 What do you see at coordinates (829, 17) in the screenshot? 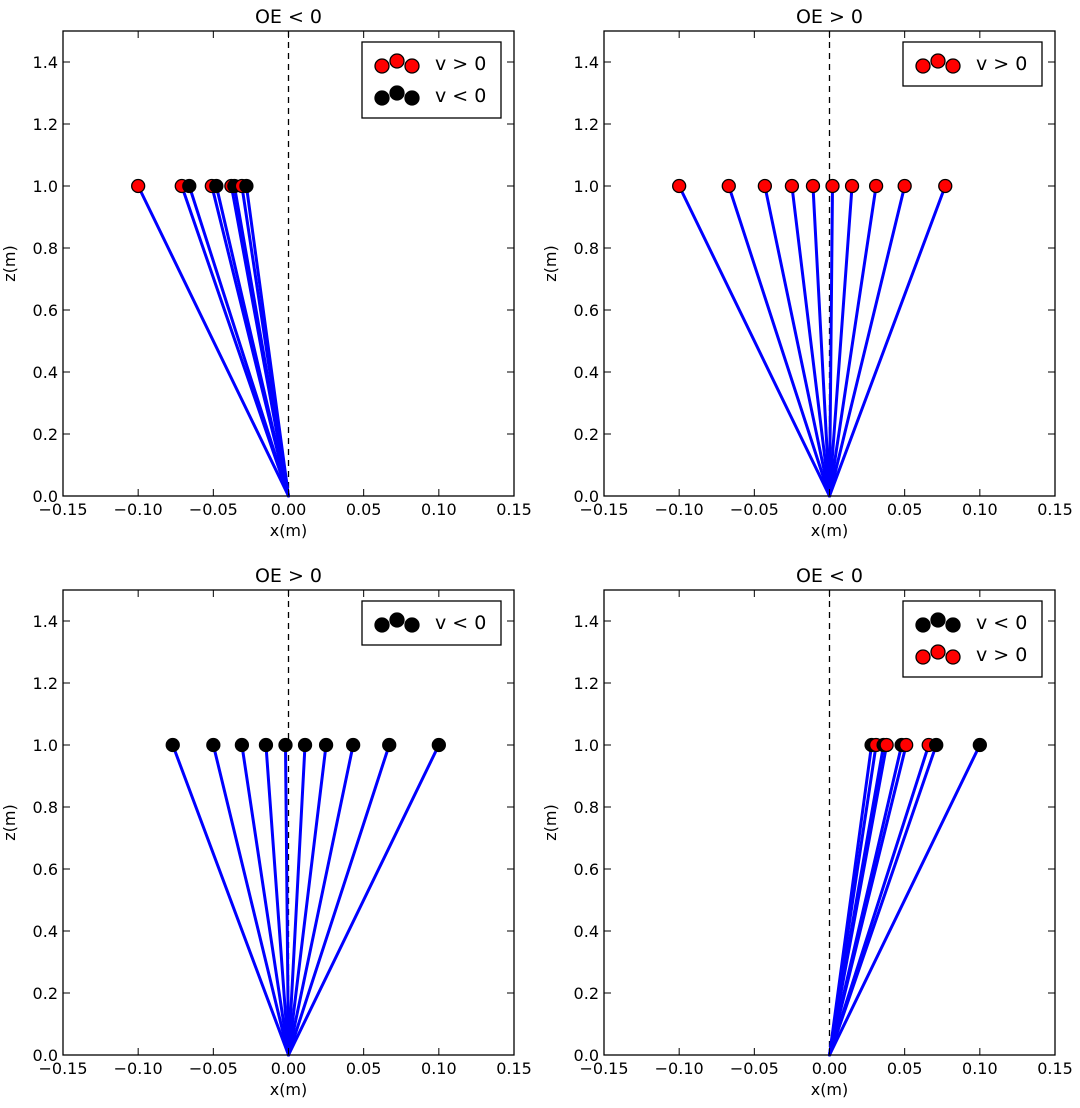
I see `subplot-title: OE > 0` at bounding box center [829, 17].